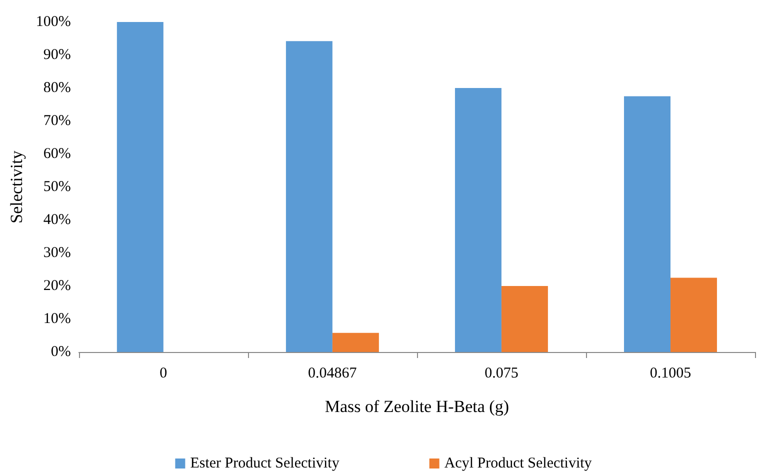 The width and height of the screenshot is (767, 476). I want to click on y-tick-label: 0%, so click(60, 352).